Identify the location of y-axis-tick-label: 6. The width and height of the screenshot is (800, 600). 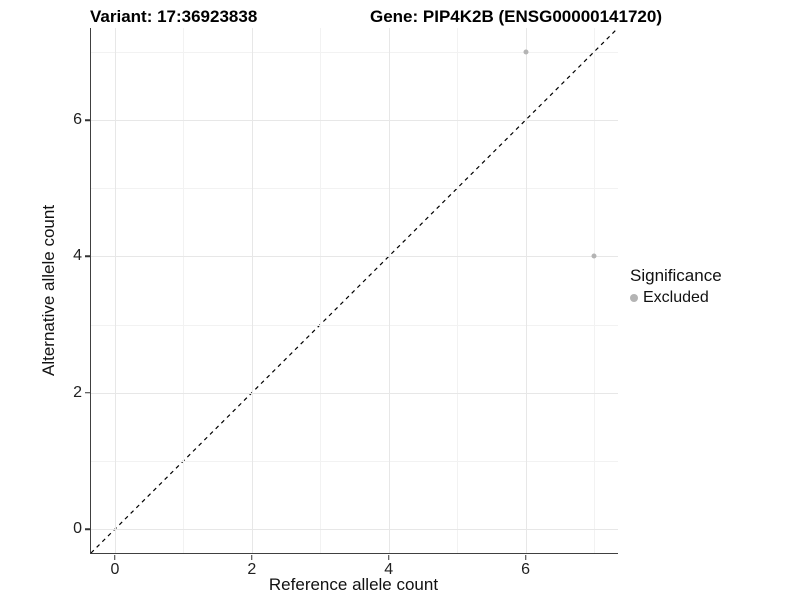
(77, 120).